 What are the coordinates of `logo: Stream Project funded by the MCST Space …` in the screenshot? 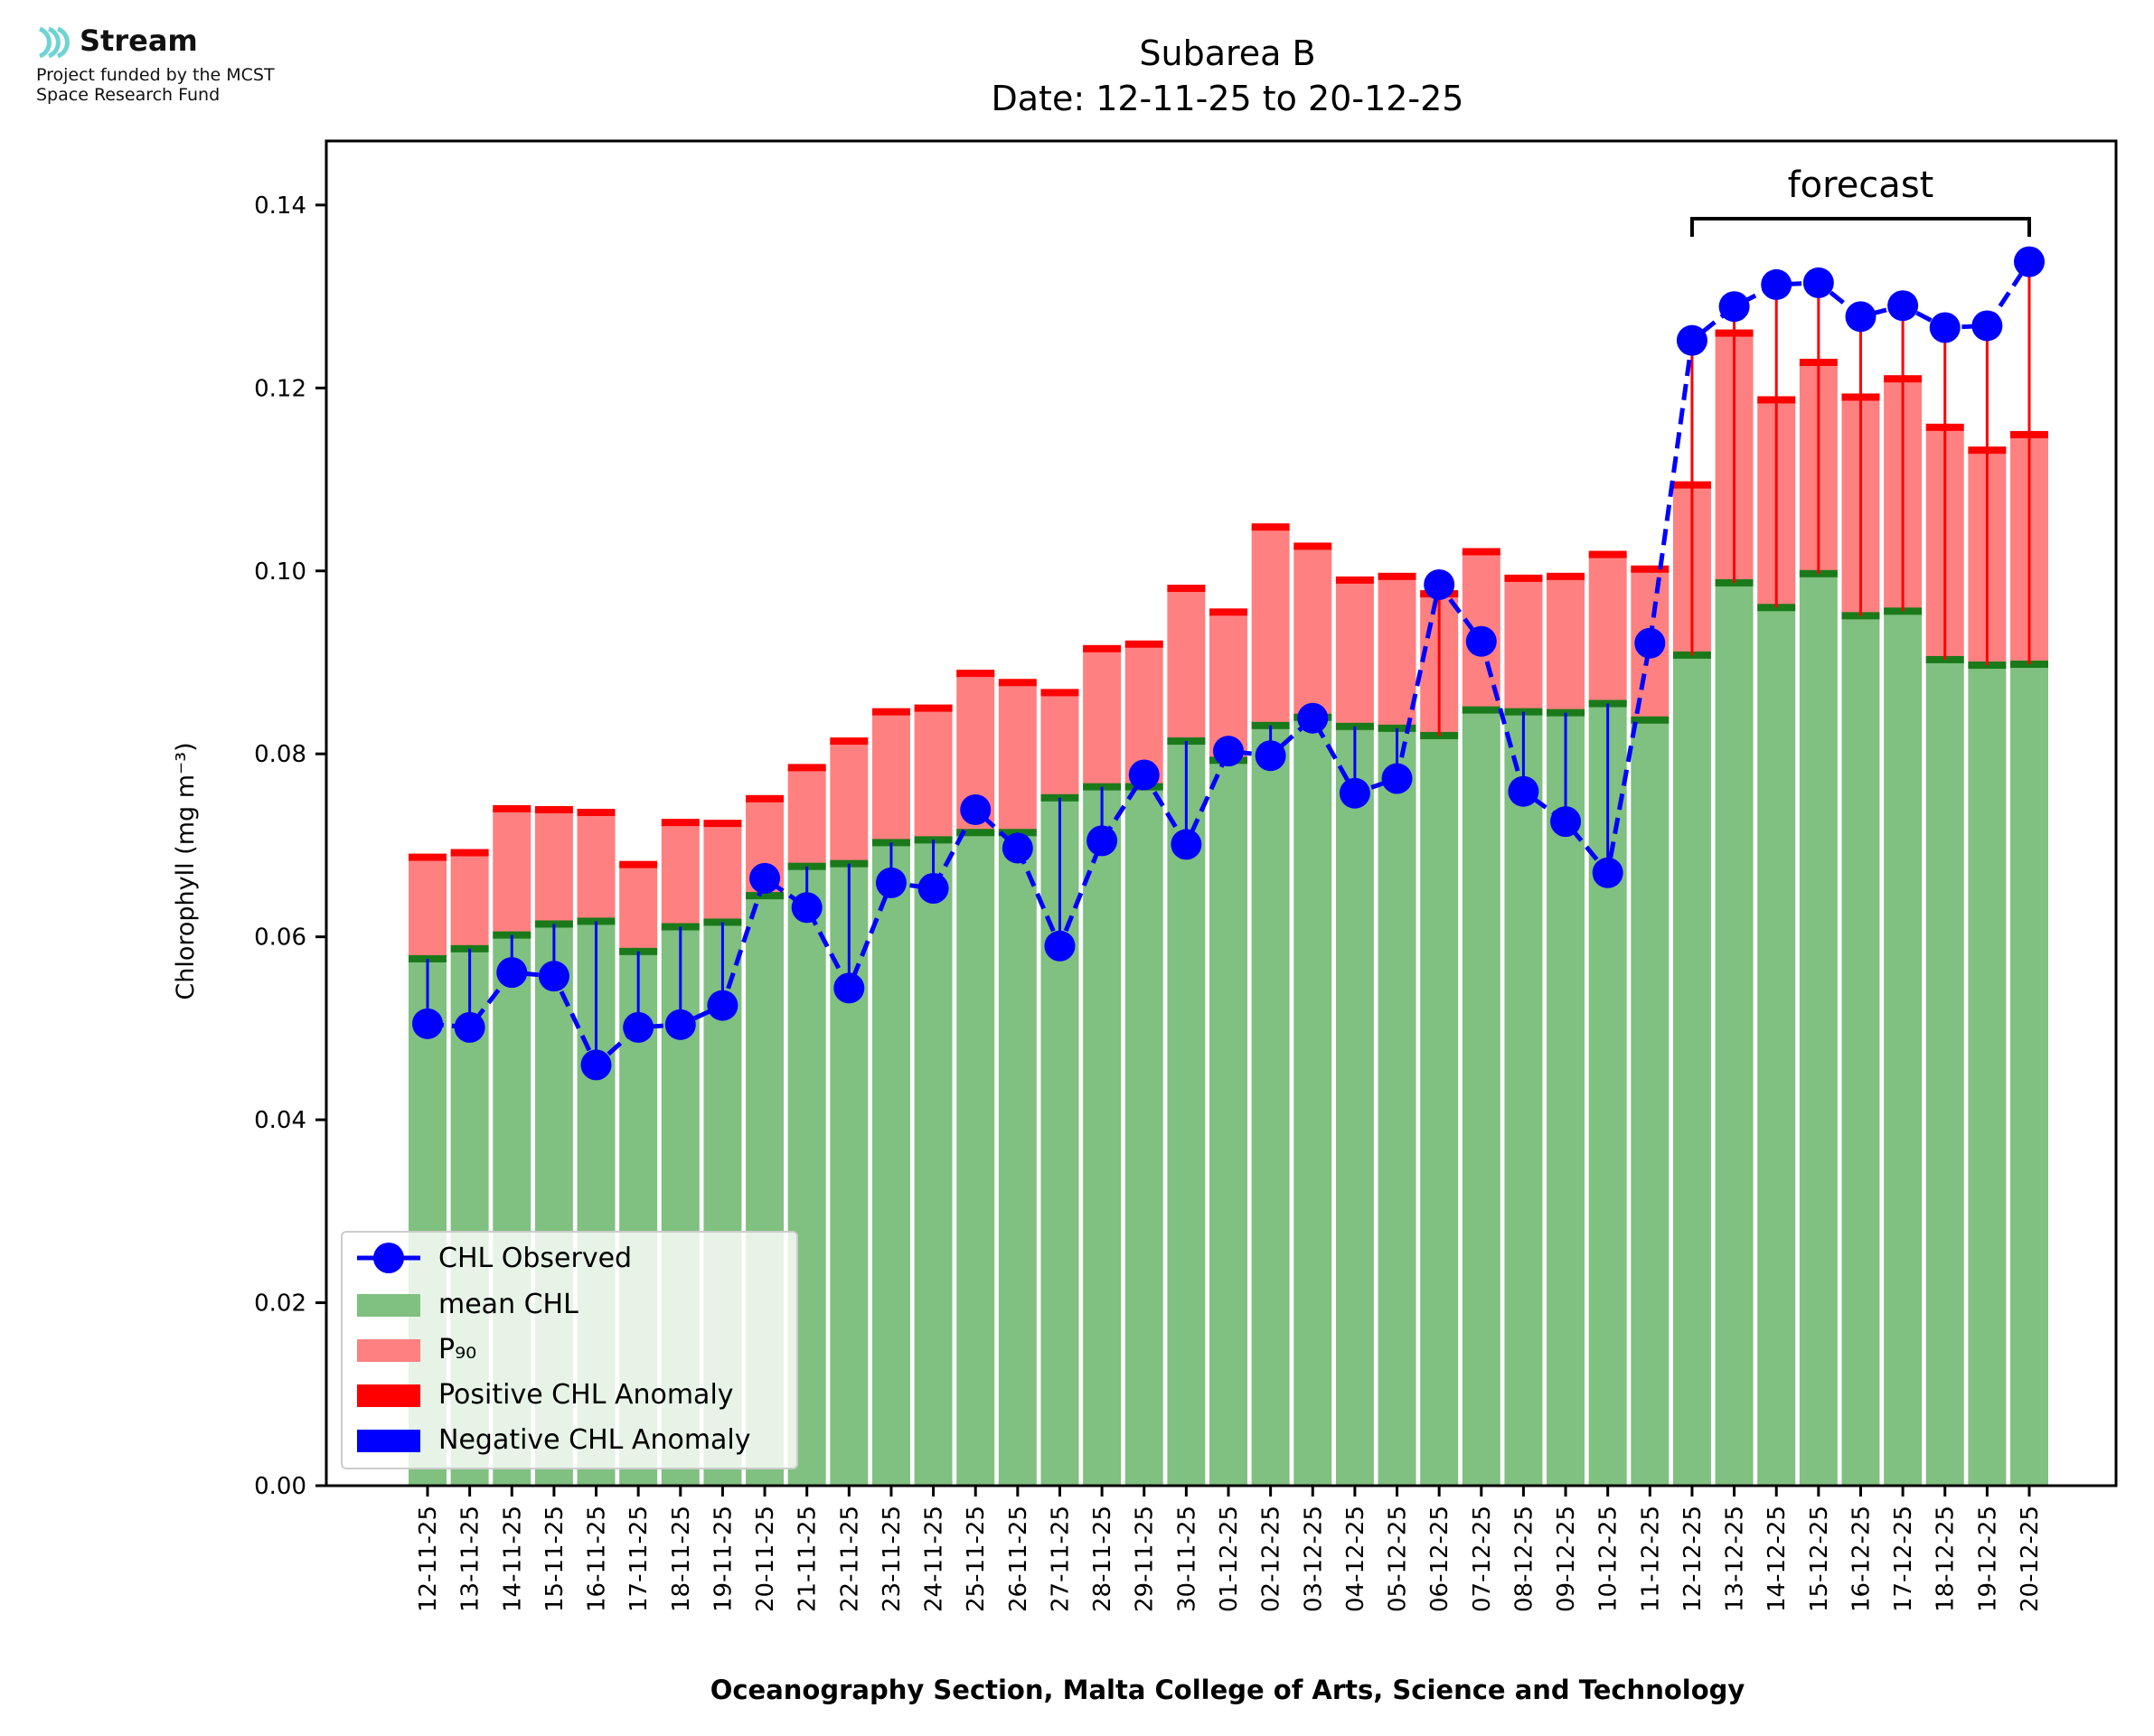 It's located at (154, 63).